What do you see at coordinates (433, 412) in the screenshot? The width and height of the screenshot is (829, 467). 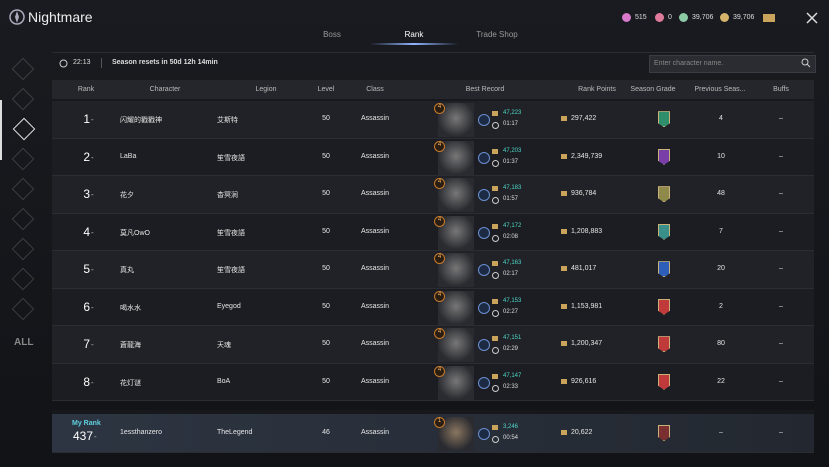 I see `separator` at bounding box center [433, 412].